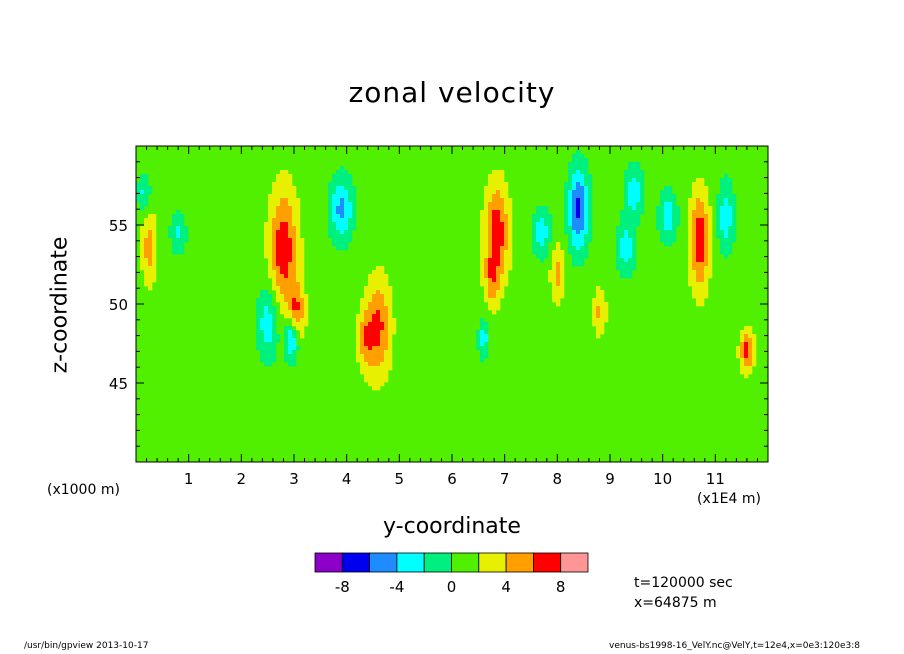  Describe the element at coordinates (662, 479) in the screenshot. I see `x-tick-label: 10` at that location.